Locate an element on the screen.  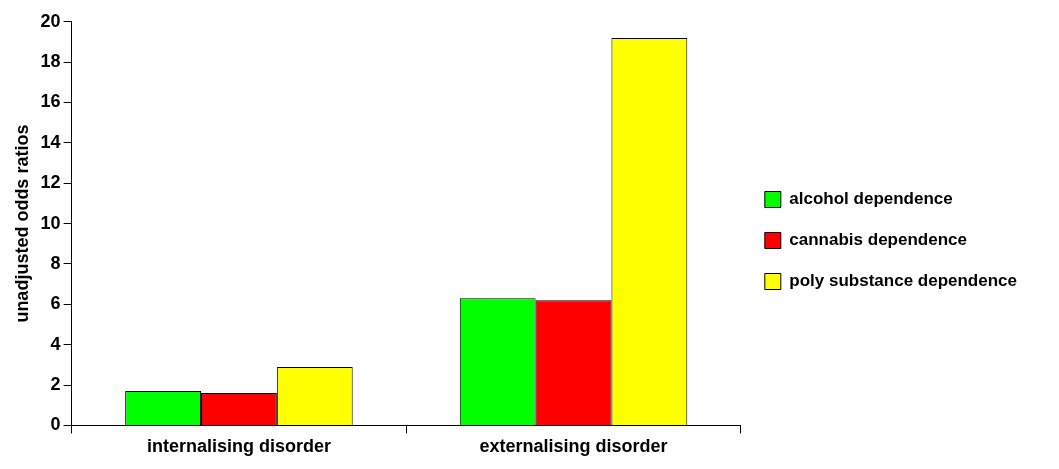
y-tick-label: 0 is located at coordinates (55, 424).